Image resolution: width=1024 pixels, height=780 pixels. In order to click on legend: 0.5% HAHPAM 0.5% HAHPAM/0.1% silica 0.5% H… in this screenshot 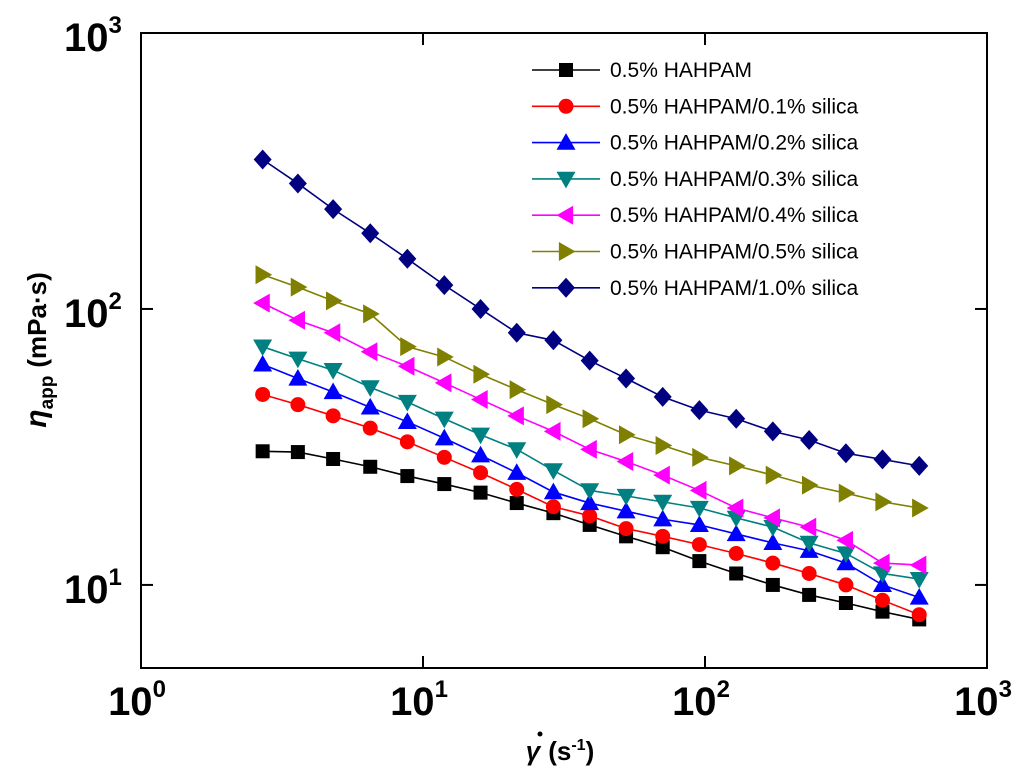, I will do `click(695, 179)`.